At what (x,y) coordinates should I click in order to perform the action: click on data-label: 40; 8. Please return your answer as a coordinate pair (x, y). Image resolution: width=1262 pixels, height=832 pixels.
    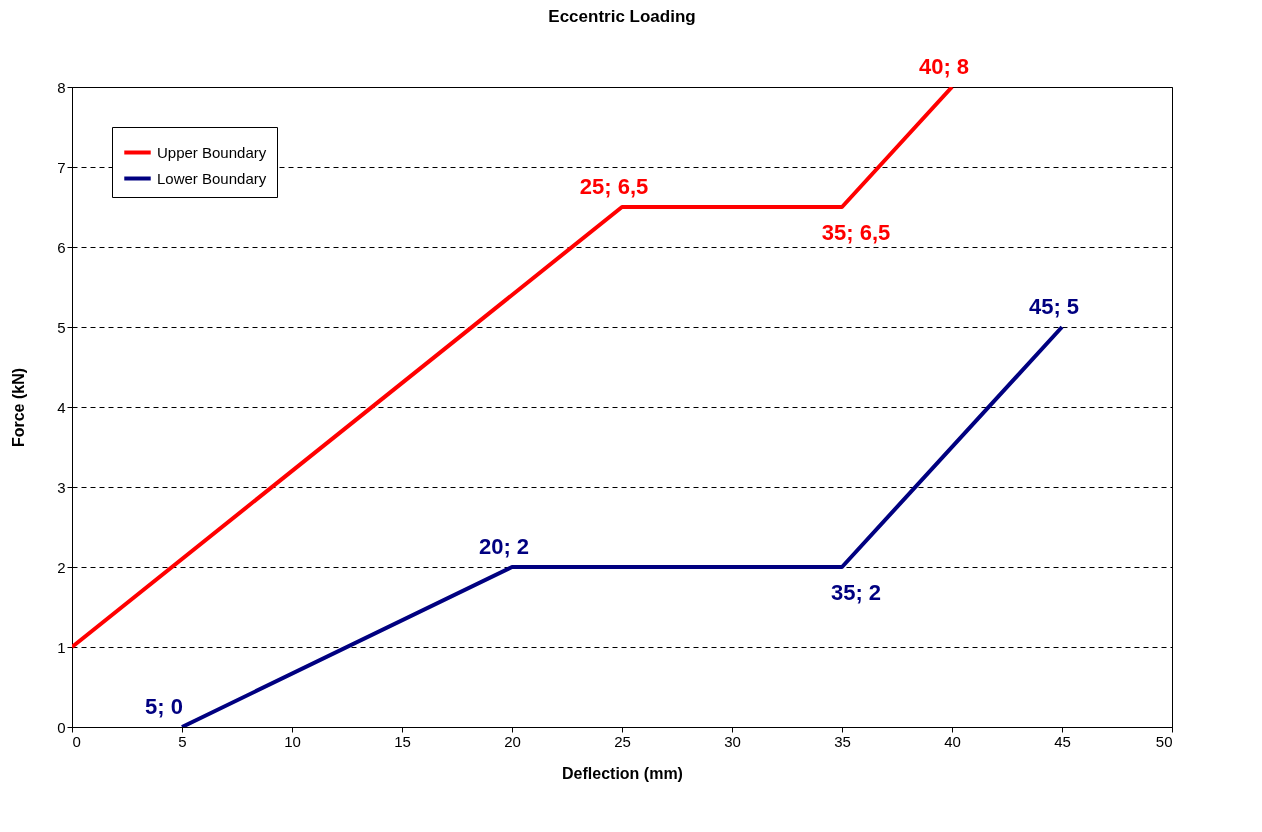
    Looking at the image, I should click on (944, 66).